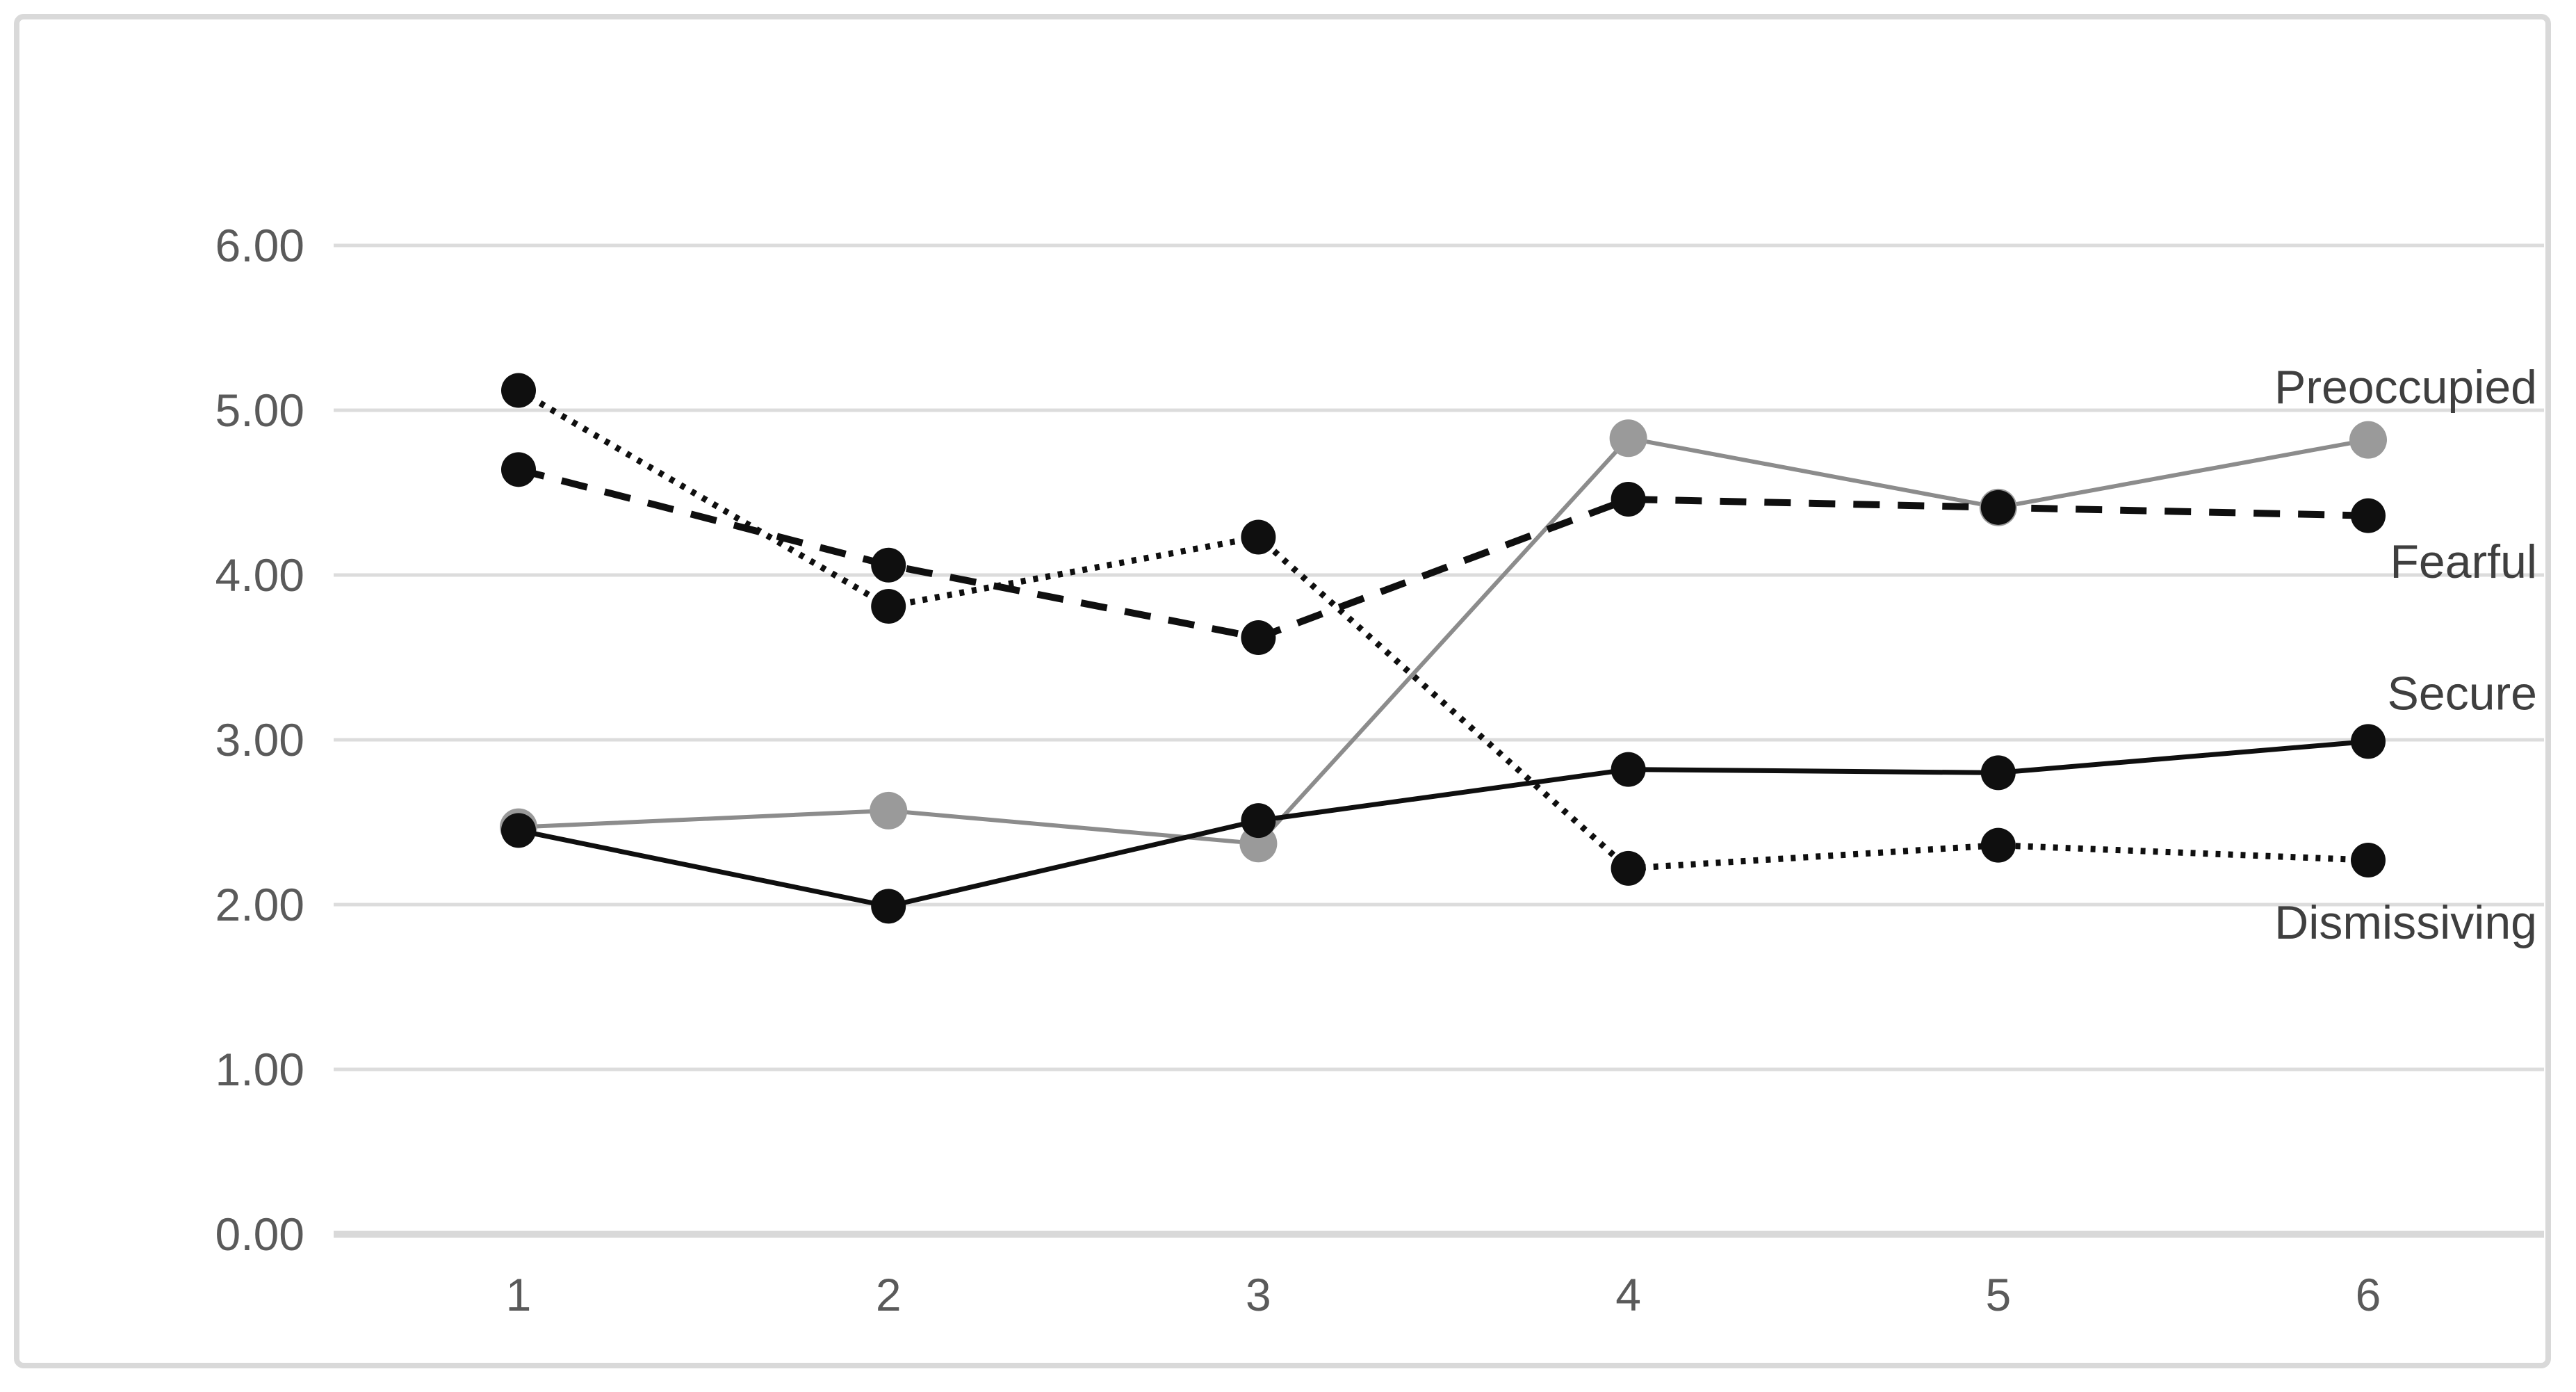 The width and height of the screenshot is (2576, 1392). What do you see at coordinates (2463, 561) in the screenshot?
I see `series-label-fearful: Fearful` at bounding box center [2463, 561].